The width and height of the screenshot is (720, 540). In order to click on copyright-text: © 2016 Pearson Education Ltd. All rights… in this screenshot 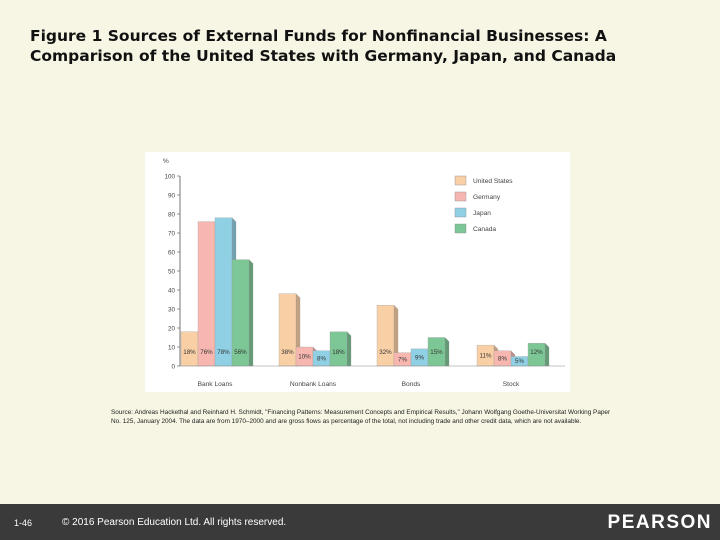, I will do `click(174, 522)`.